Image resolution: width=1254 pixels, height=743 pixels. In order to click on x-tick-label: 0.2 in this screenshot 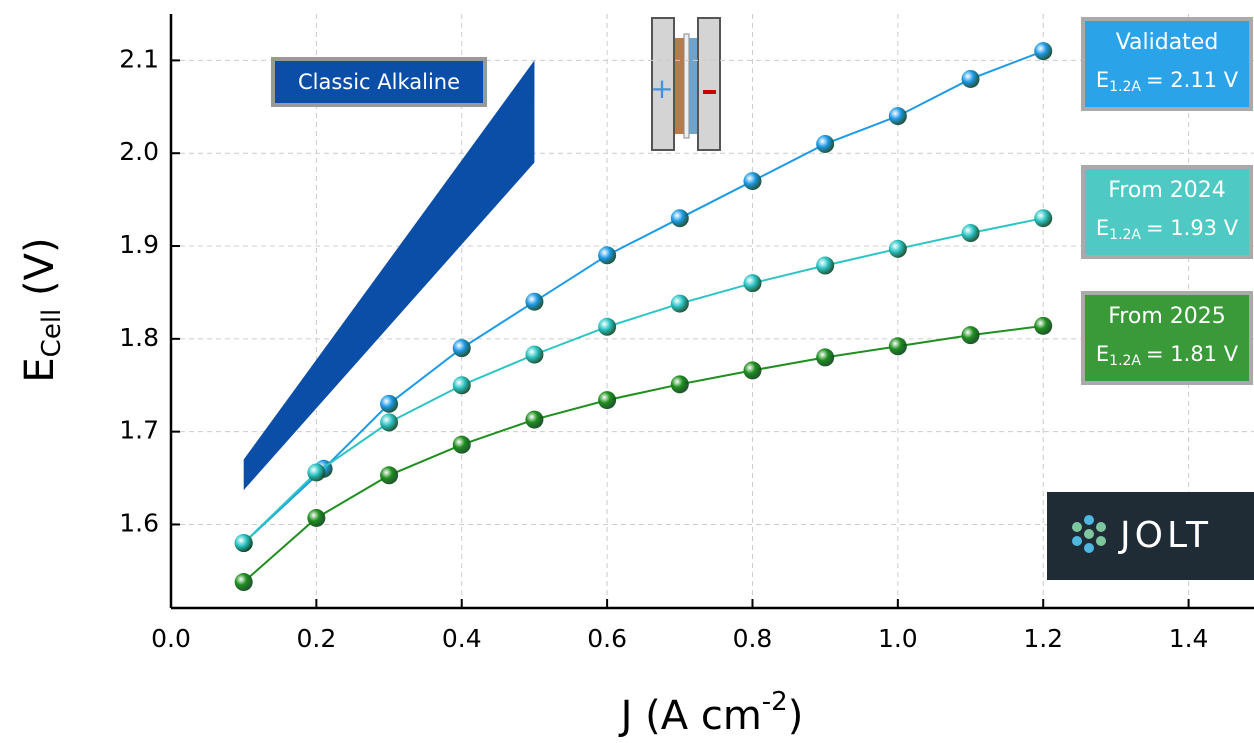, I will do `click(316, 638)`.